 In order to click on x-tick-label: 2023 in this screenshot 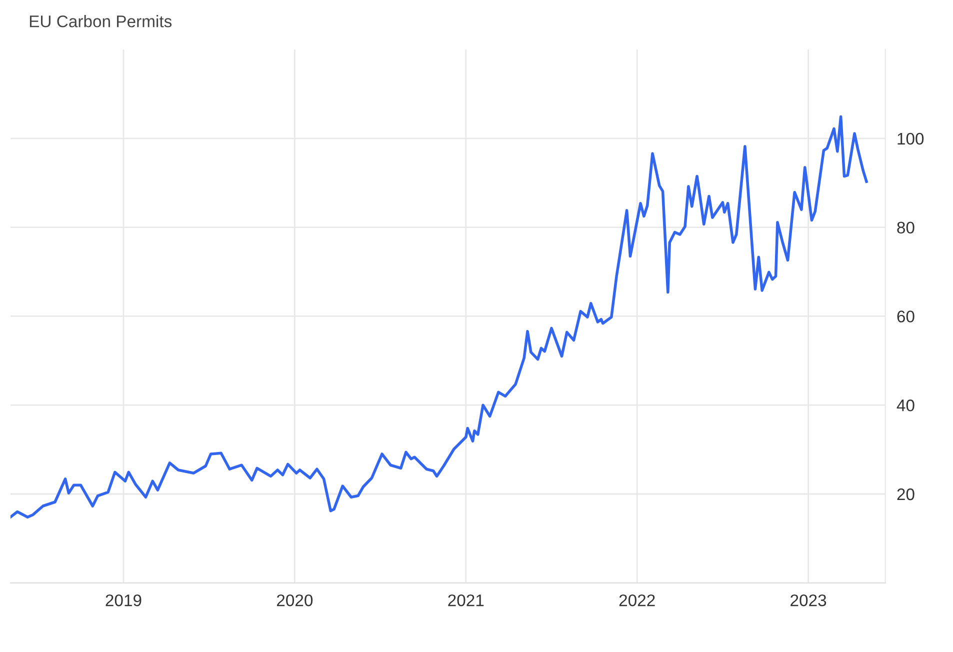, I will do `click(808, 600)`.